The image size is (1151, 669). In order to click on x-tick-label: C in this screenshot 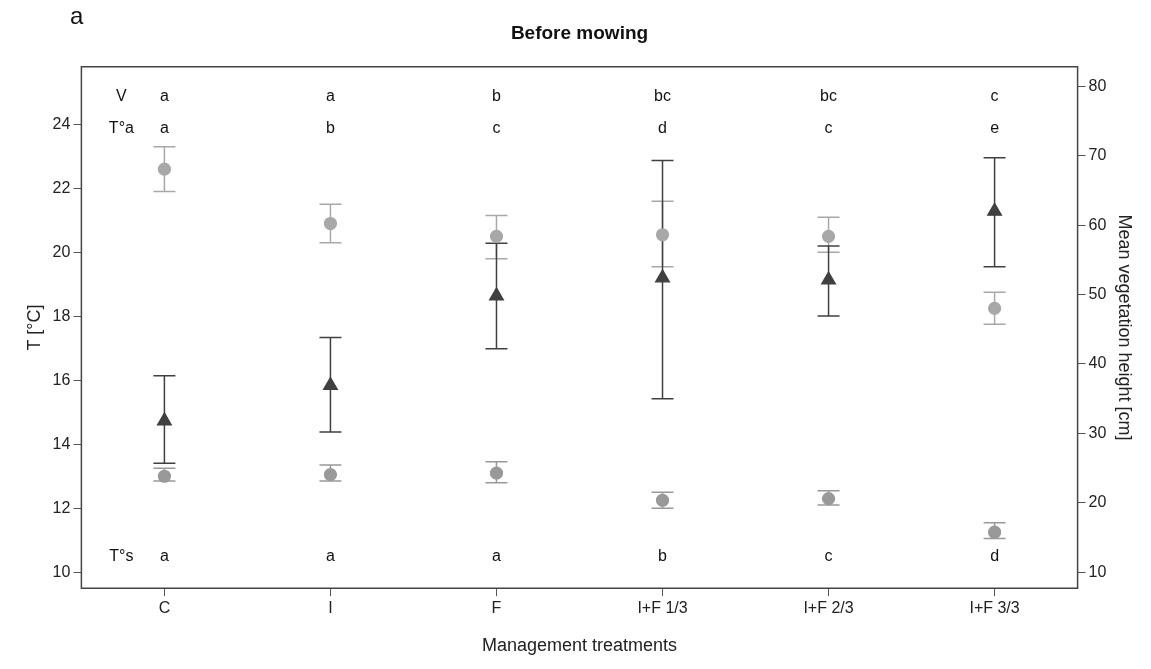, I will do `click(164, 608)`.